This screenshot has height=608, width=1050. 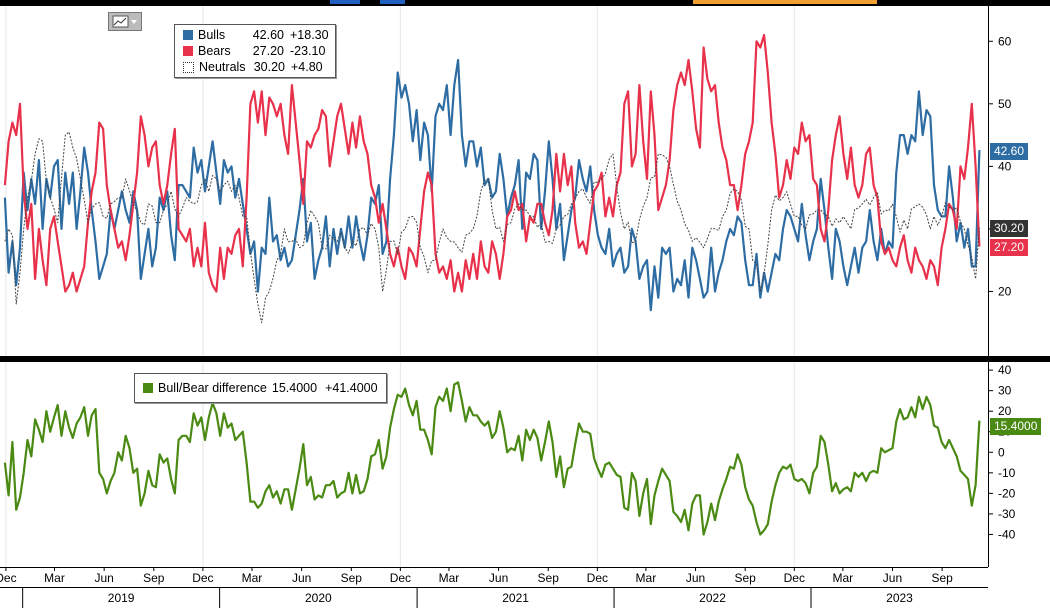 What do you see at coordinates (1001, 452) in the screenshot?
I see `y-tick-label: 0` at bounding box center [1001, 452].